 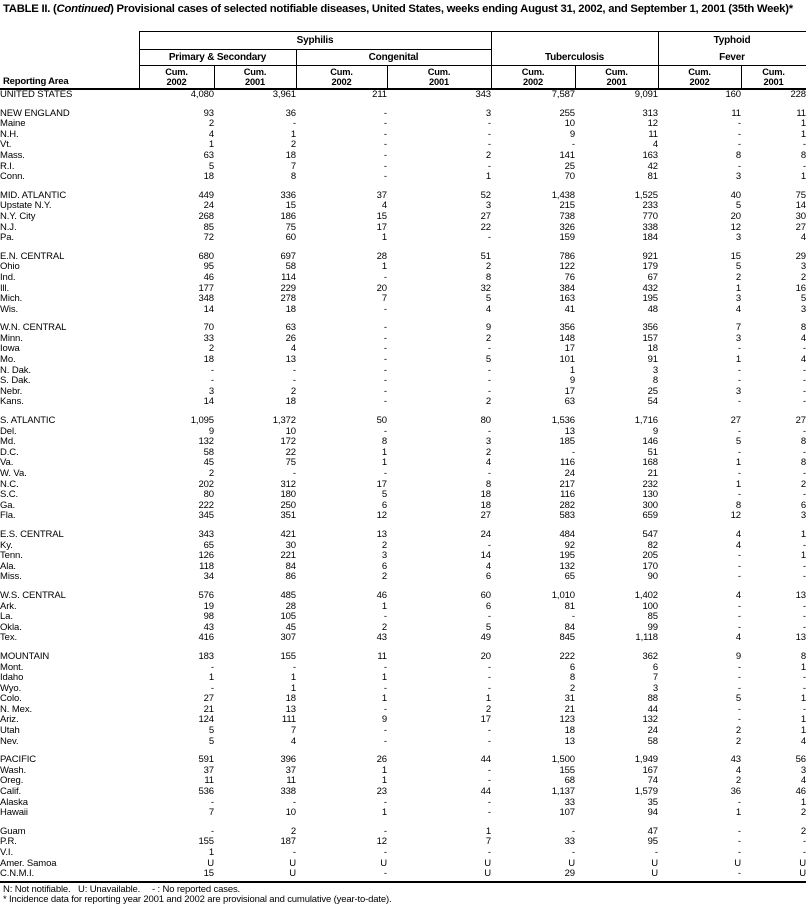 What do you see at coordinates (485, 505) in the screenshot?
I see `value-cell: 18` at bounding box center [485, 505].